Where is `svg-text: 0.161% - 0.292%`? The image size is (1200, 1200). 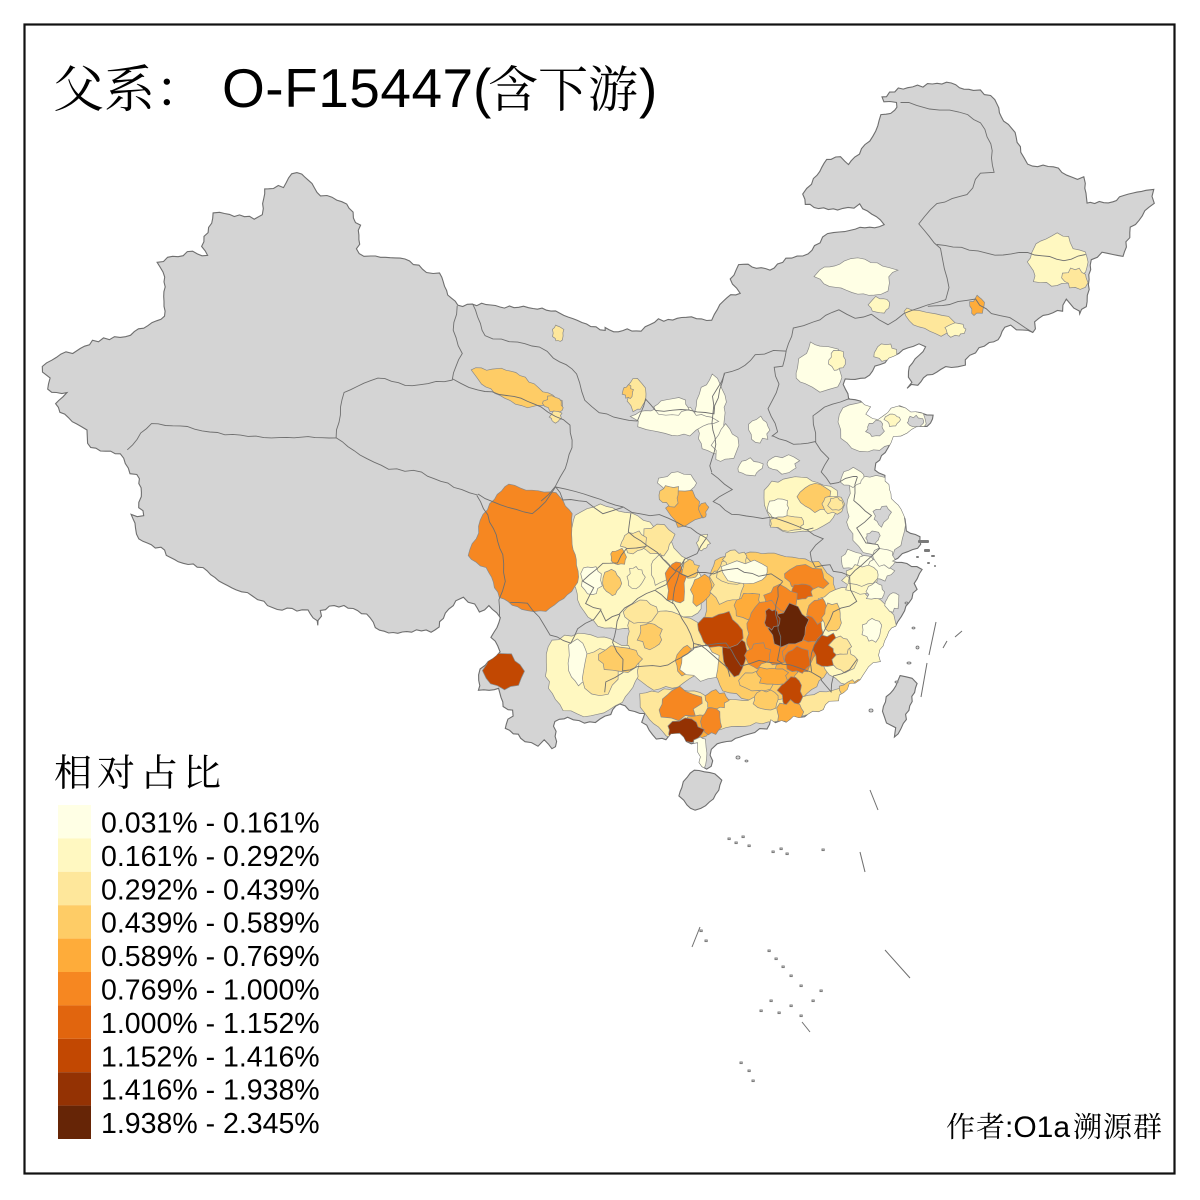 svg-text: 0.161% - 0.292% is located at coordinates (210, 857).